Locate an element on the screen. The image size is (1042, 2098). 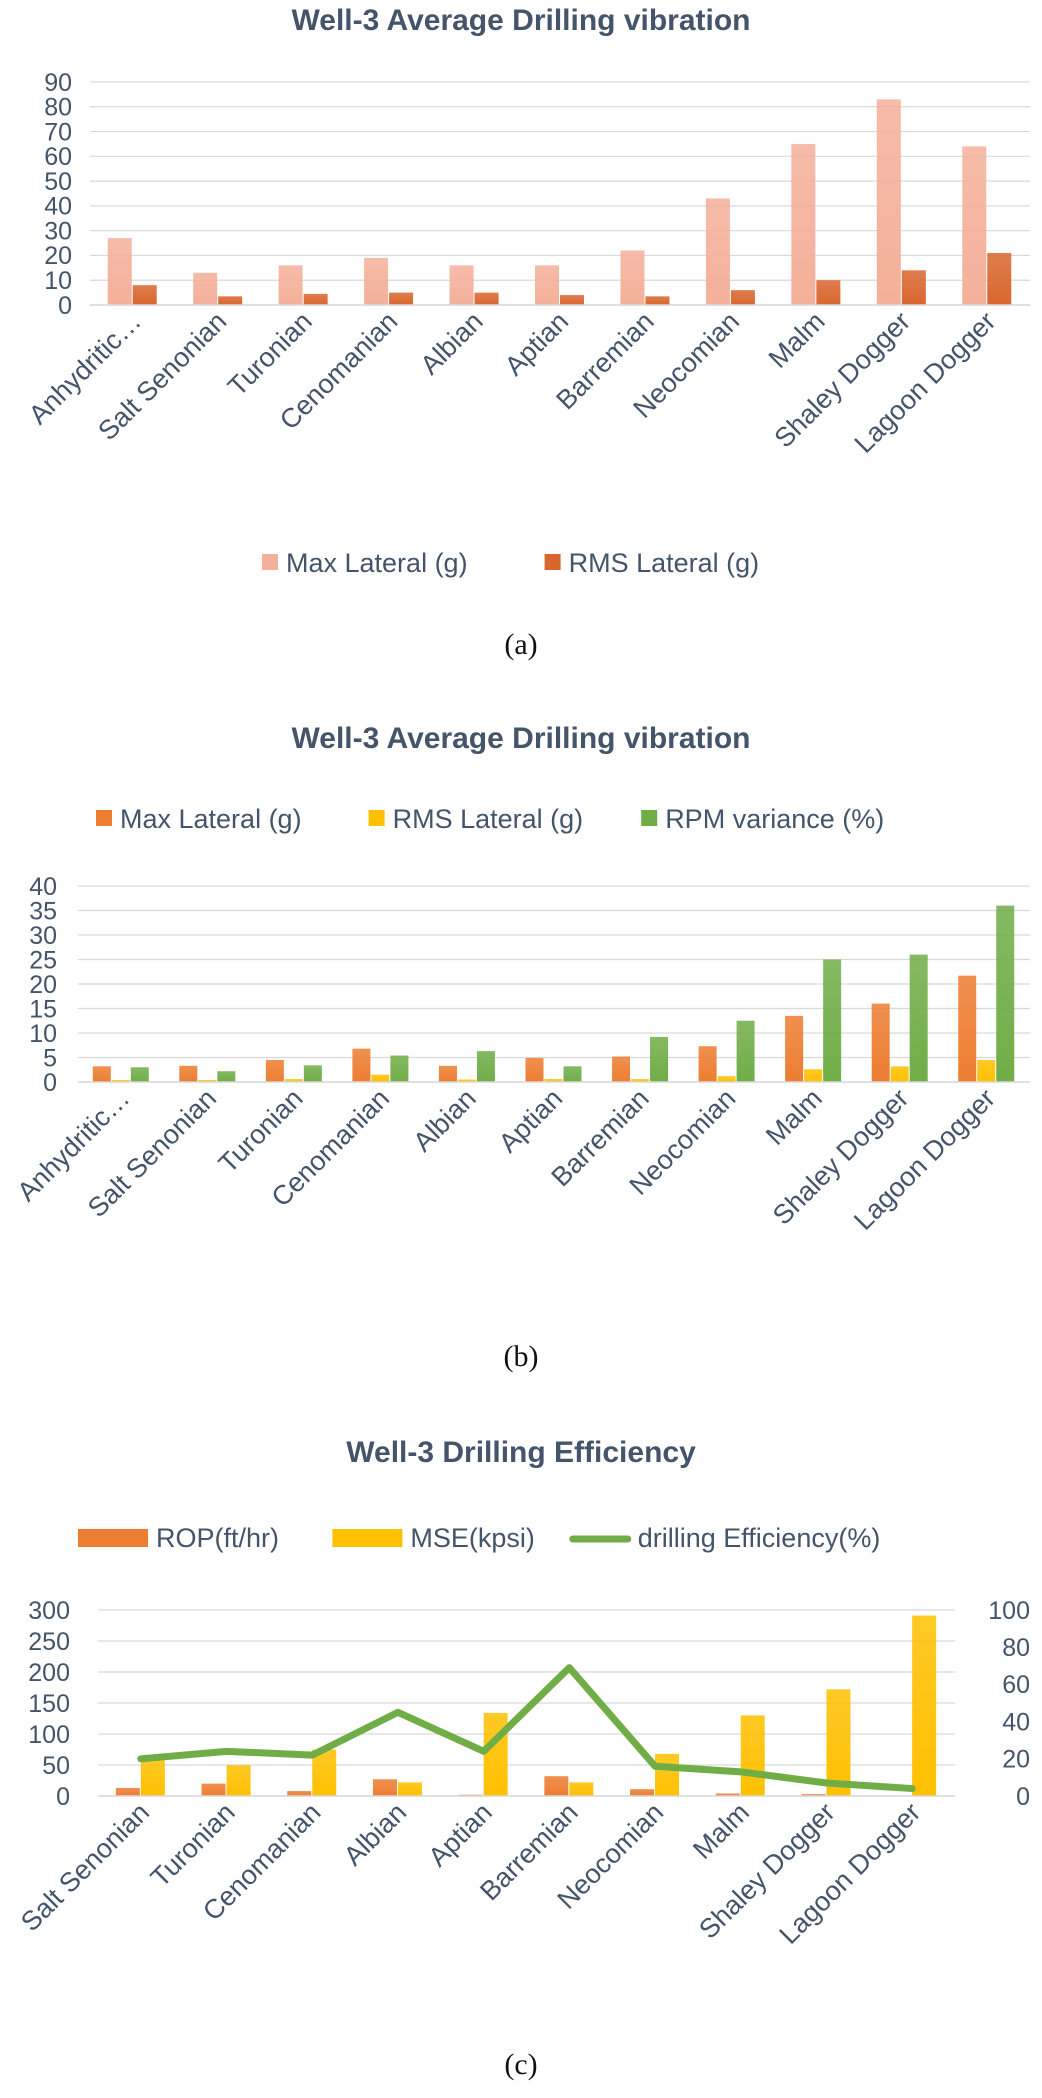
y-tick-label: 35 is located at coordinates (43, 911).